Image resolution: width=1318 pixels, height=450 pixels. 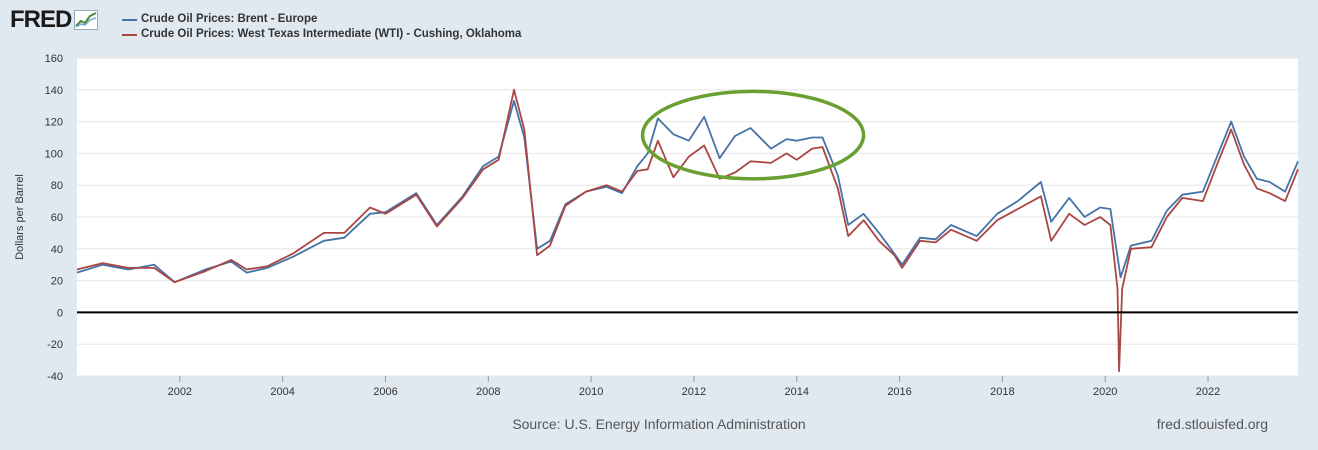 What do you see at coordinates (86, 20) in the screenshot?
I see `fred-chart-icon` at bounding box center [86, 20].